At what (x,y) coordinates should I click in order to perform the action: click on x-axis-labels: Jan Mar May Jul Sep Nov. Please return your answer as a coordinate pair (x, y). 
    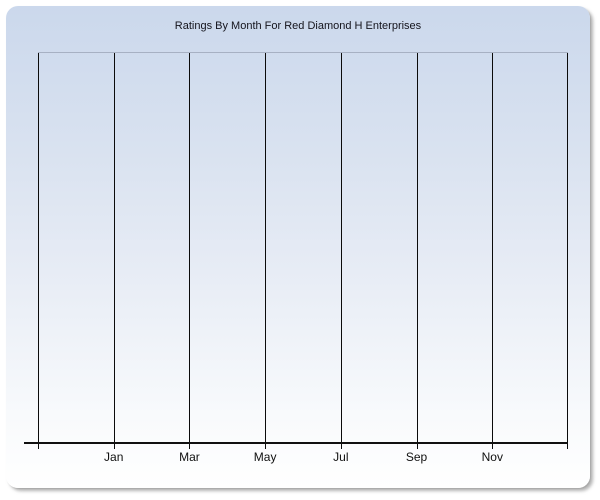
    Looking at the image, I should click on (303, 455).